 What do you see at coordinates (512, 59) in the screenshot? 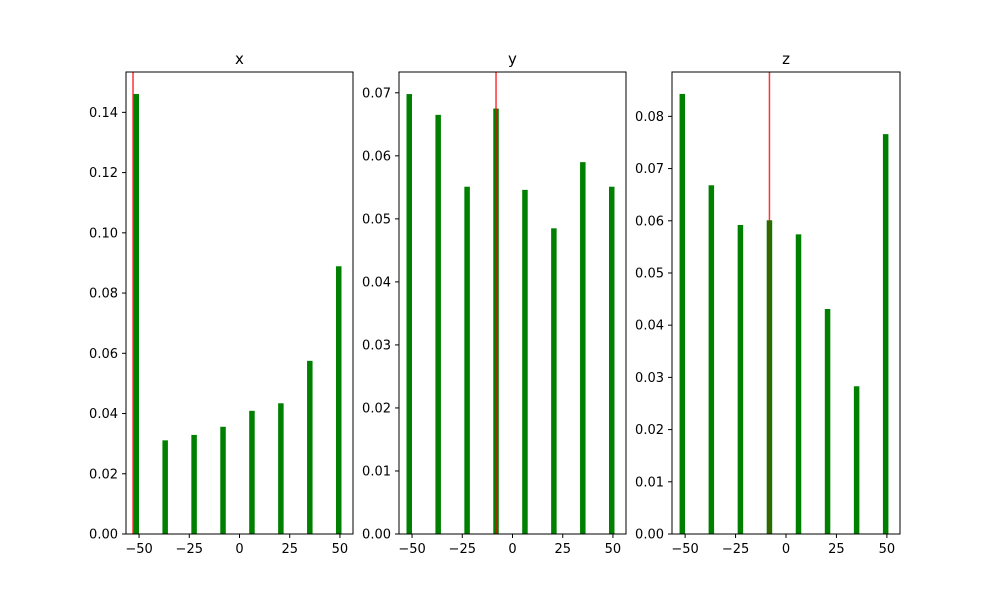
I see `subplot-title: y` at bounding box center [512, 59].